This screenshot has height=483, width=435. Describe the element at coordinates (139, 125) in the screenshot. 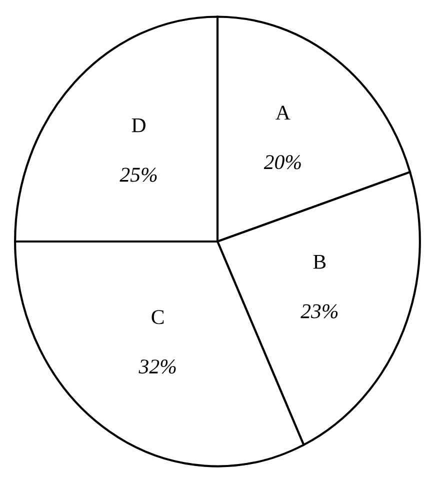

I see `slice-label: D` at that location.